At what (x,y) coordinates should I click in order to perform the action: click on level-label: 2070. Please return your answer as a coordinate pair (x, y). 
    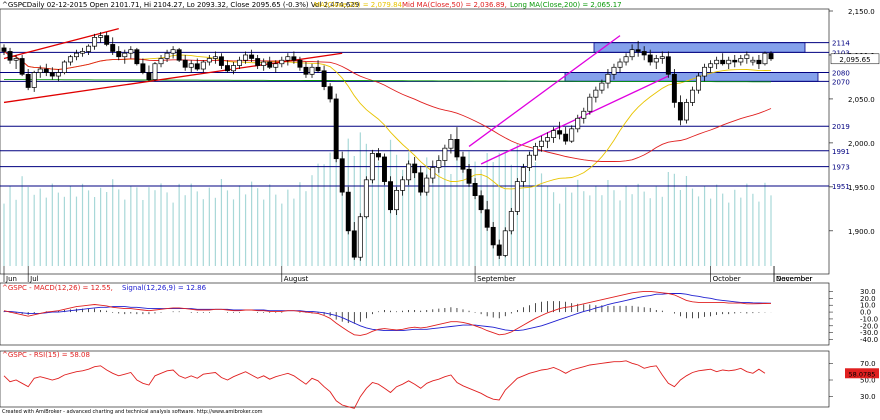
    Looking at the image, I should click on (841, 82).